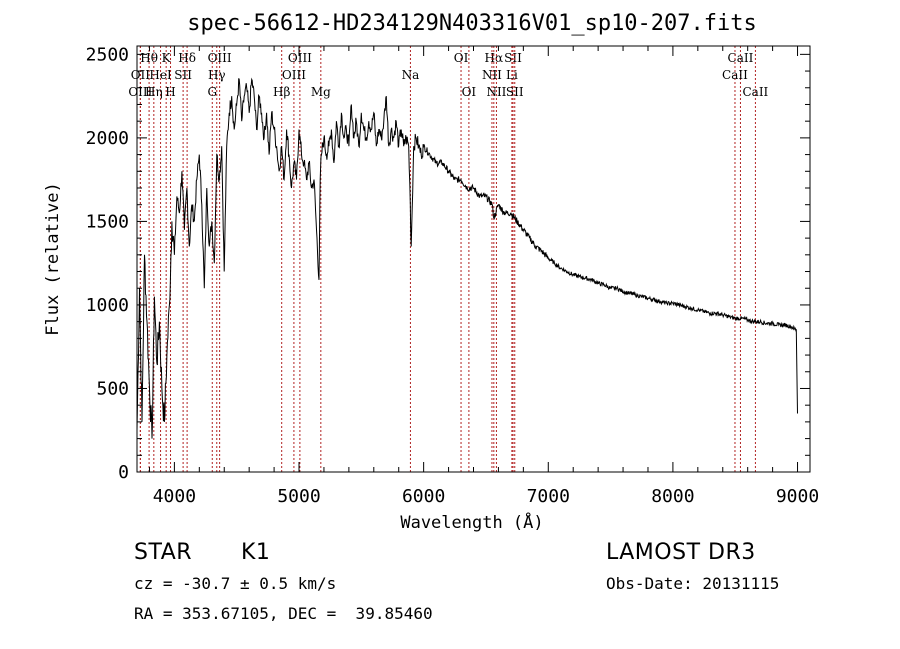 The height and width of the screenshot is (649, 900). Describe the element at coordinates (294, 75) in the screenshot. I see `line-label-14: OIII` at that location.